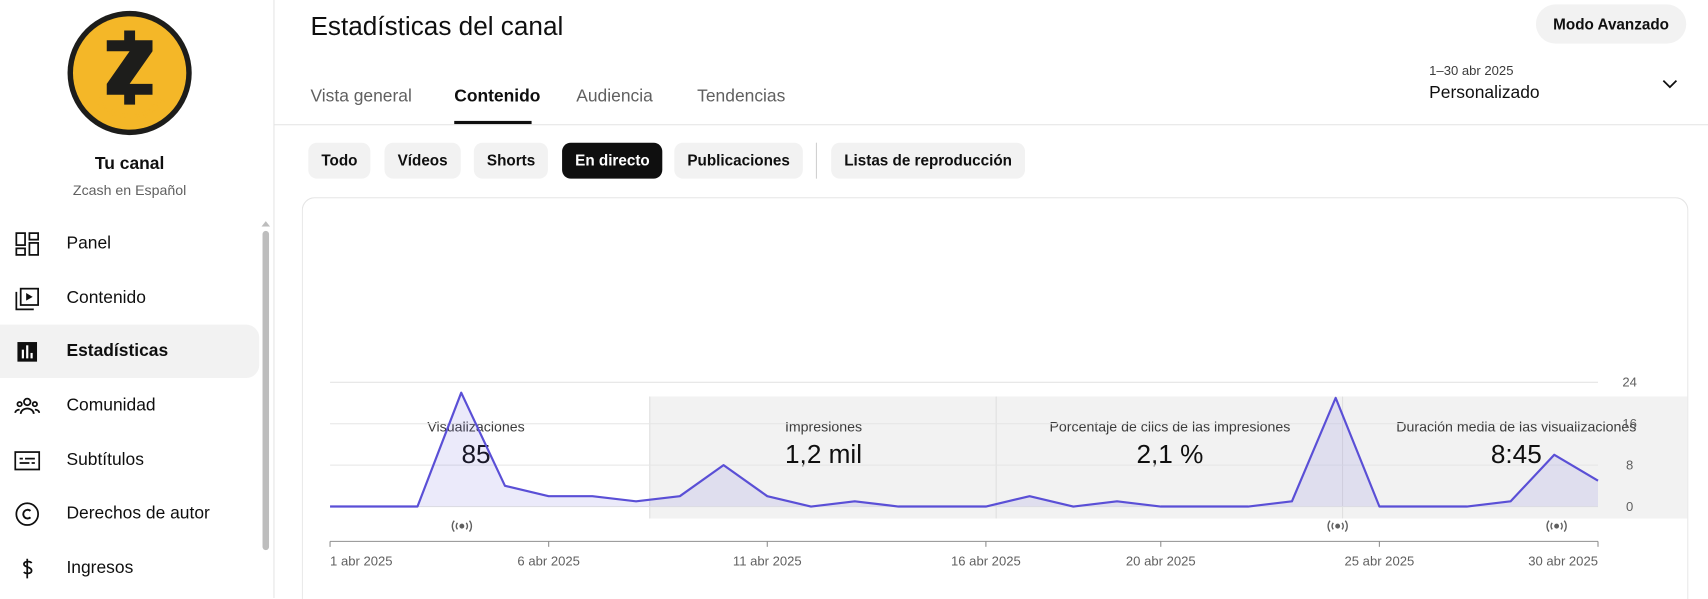 The image size is (1708, 599). What do you see at coordinates (1170, 426) in the screenshot?
I see `metric-label: Porcentaje de clics de las impresiones` at bounding box center [1170, 426].